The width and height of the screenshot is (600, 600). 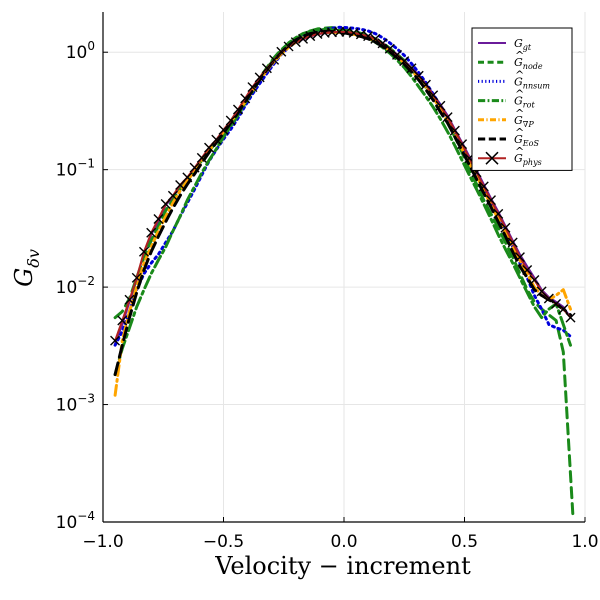 I want to click on x-tick-label: 0.0, so click(x=343, y=542).